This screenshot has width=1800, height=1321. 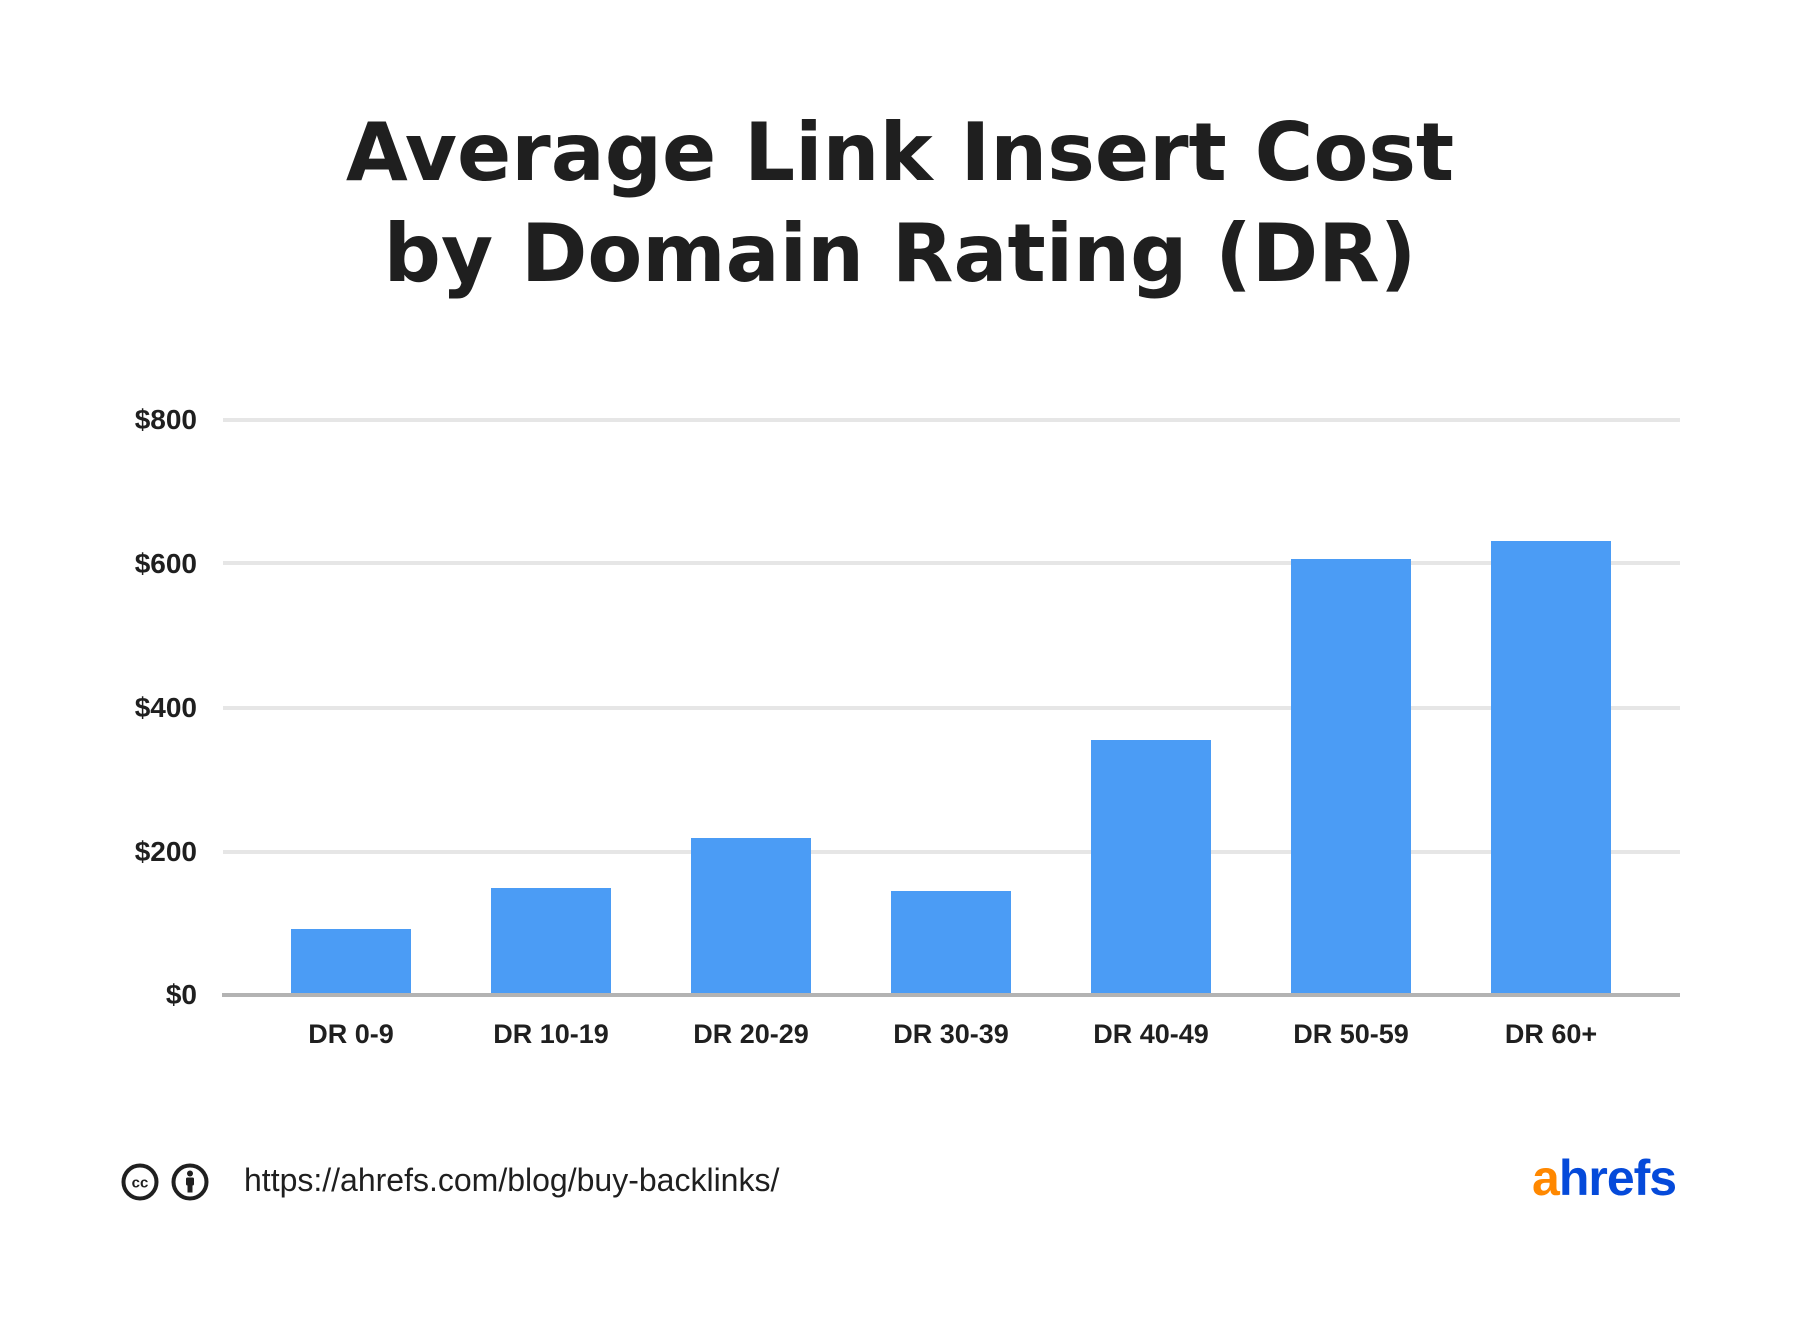 What do you see at coordinates (951, 1034) in the screenshot?
I see `x-tick-label: DR 30-39` at bounding box center [951, 1034].